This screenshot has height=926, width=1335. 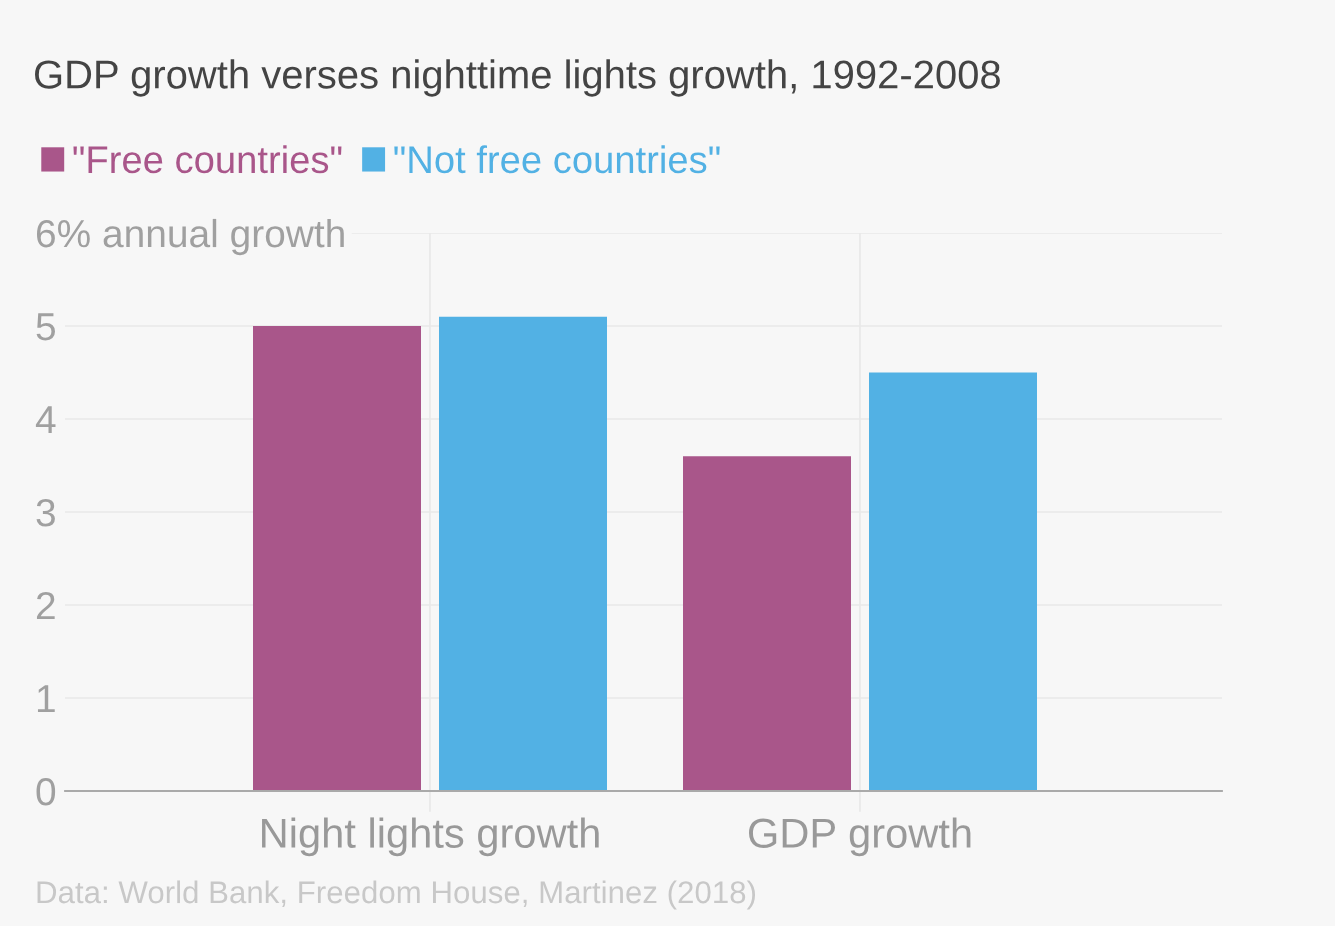 I want to click on chart-title: GDP growth verses nighttime lights growth, 1992-2008, so click(x=517, y=78).